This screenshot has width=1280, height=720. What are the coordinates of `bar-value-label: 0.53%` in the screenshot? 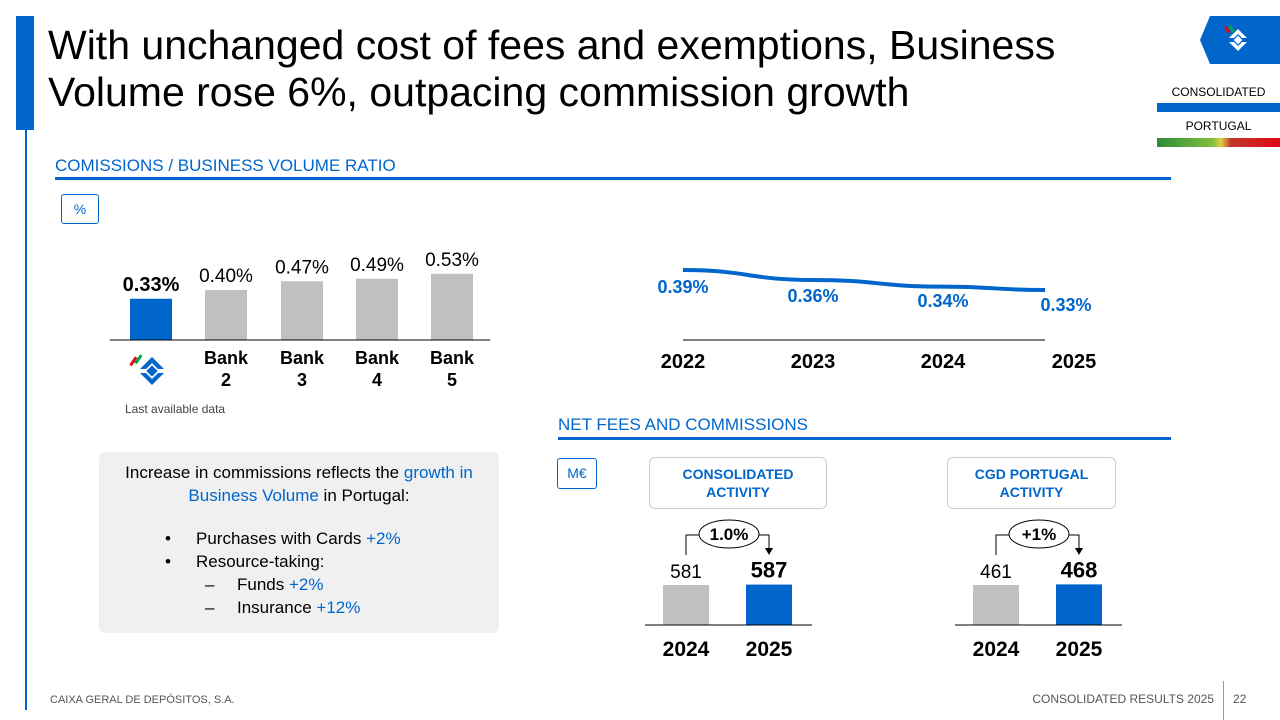 It's located at (452, 260).